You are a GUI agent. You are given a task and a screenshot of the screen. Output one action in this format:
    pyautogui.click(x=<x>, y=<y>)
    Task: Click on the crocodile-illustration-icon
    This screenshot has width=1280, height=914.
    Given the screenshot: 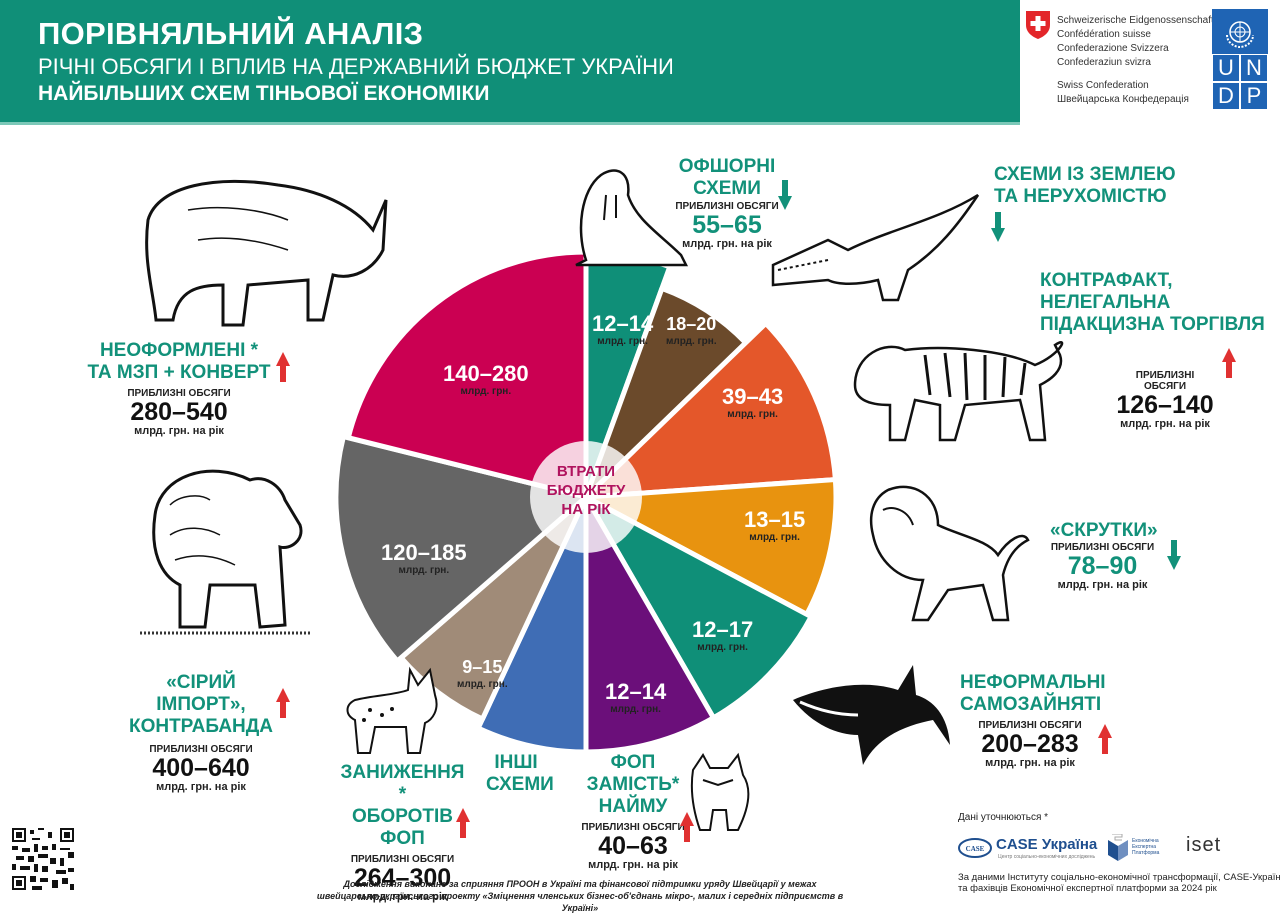 What is the action you would take?
    pyautogui.click(x=875, y=247)
    